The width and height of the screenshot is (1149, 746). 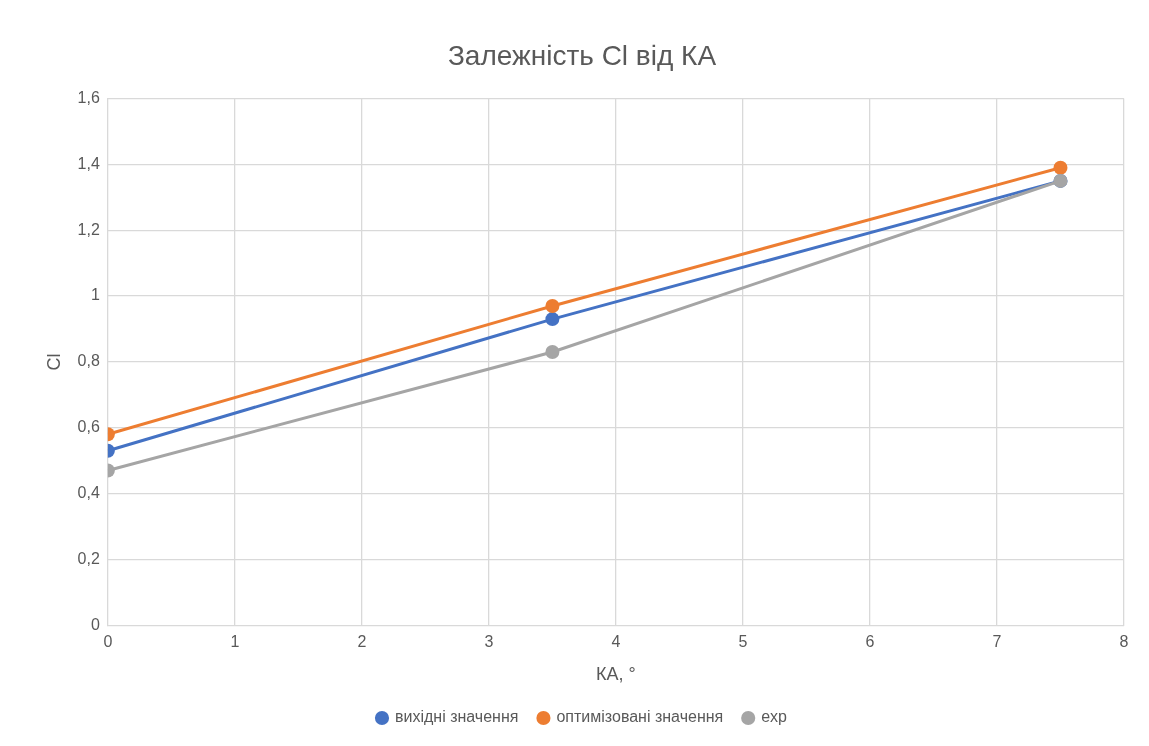 I want to click on y-tick-label: 0,2, so click(x=88, y=558).